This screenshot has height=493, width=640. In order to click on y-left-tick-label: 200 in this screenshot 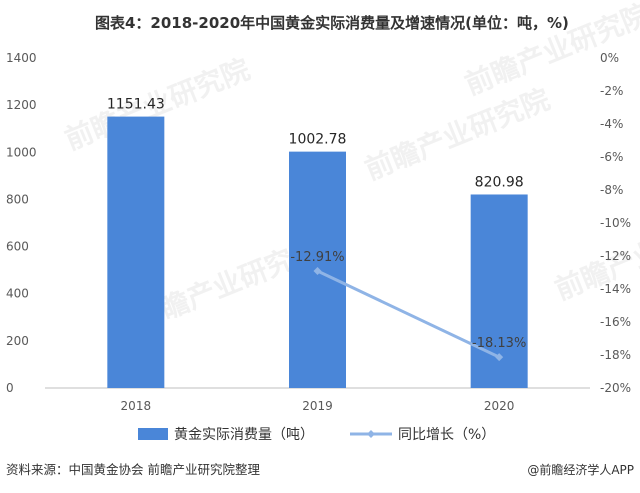, I will do `click(17, 341)`.